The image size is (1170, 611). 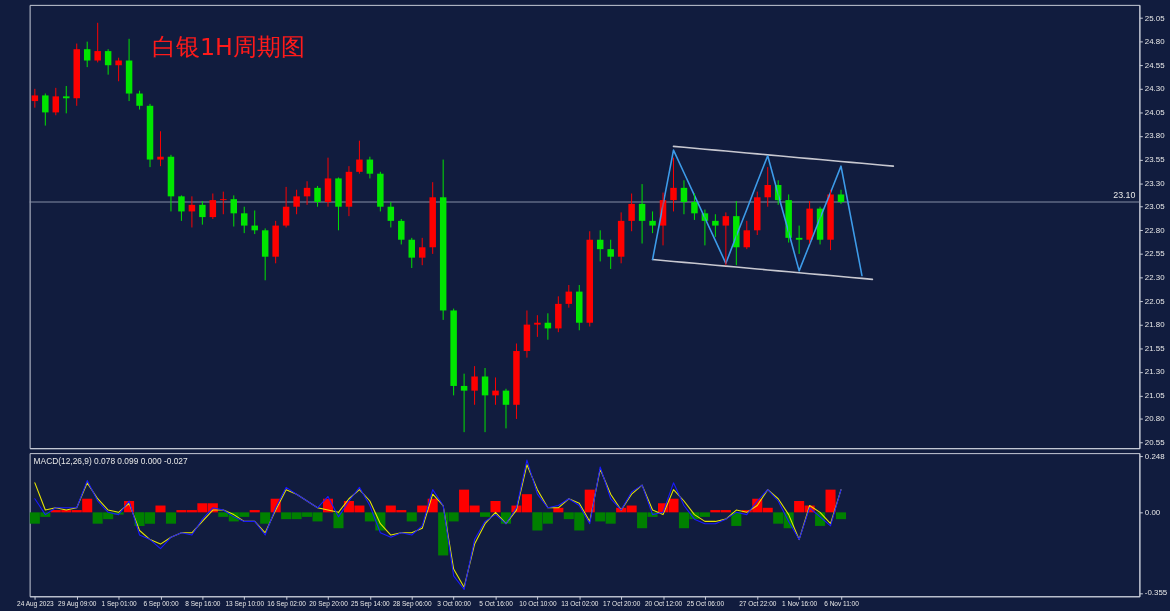 I want to click on y-tick-label: -0.355, so click(x=1156, y=593).